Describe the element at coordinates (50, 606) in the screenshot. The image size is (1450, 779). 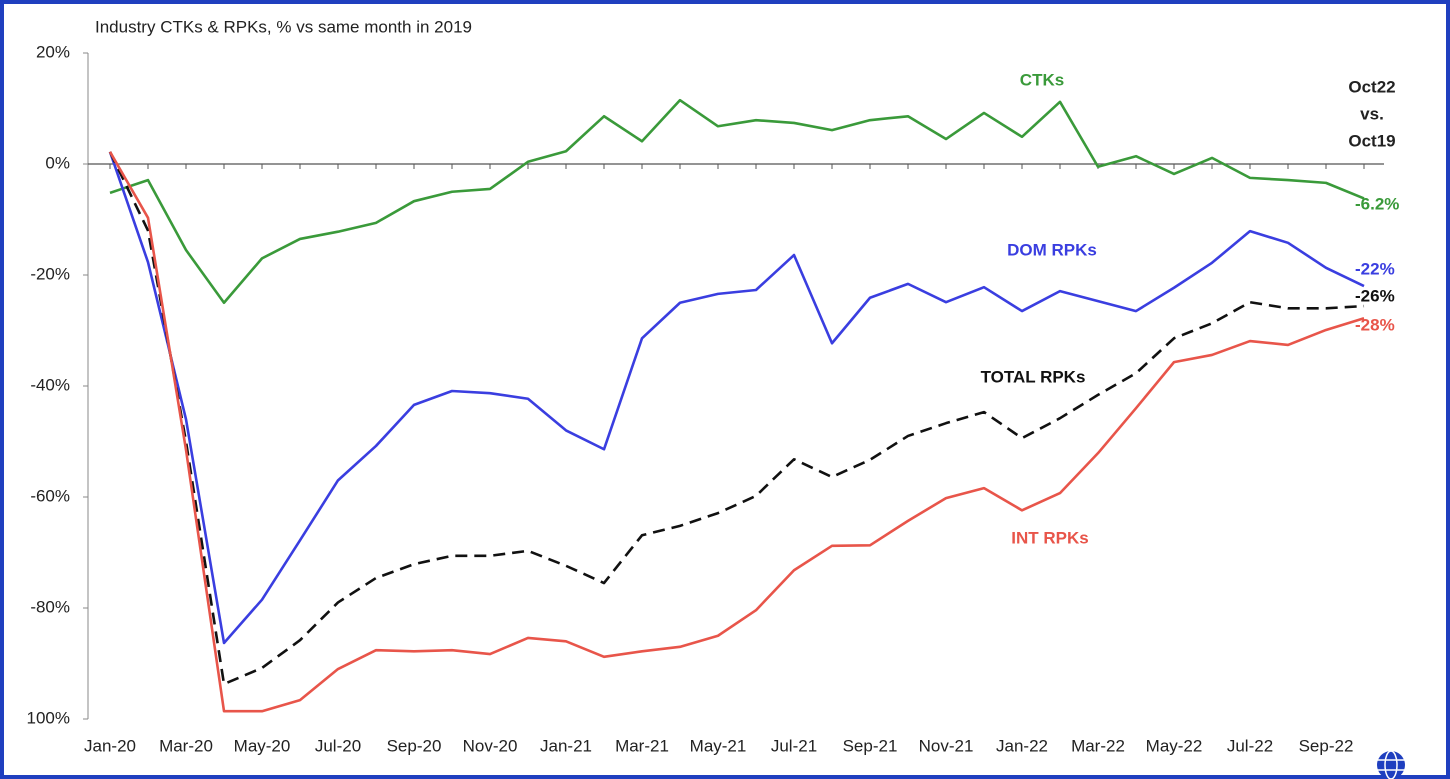
I see `y-tick-label: -80%` at that location.